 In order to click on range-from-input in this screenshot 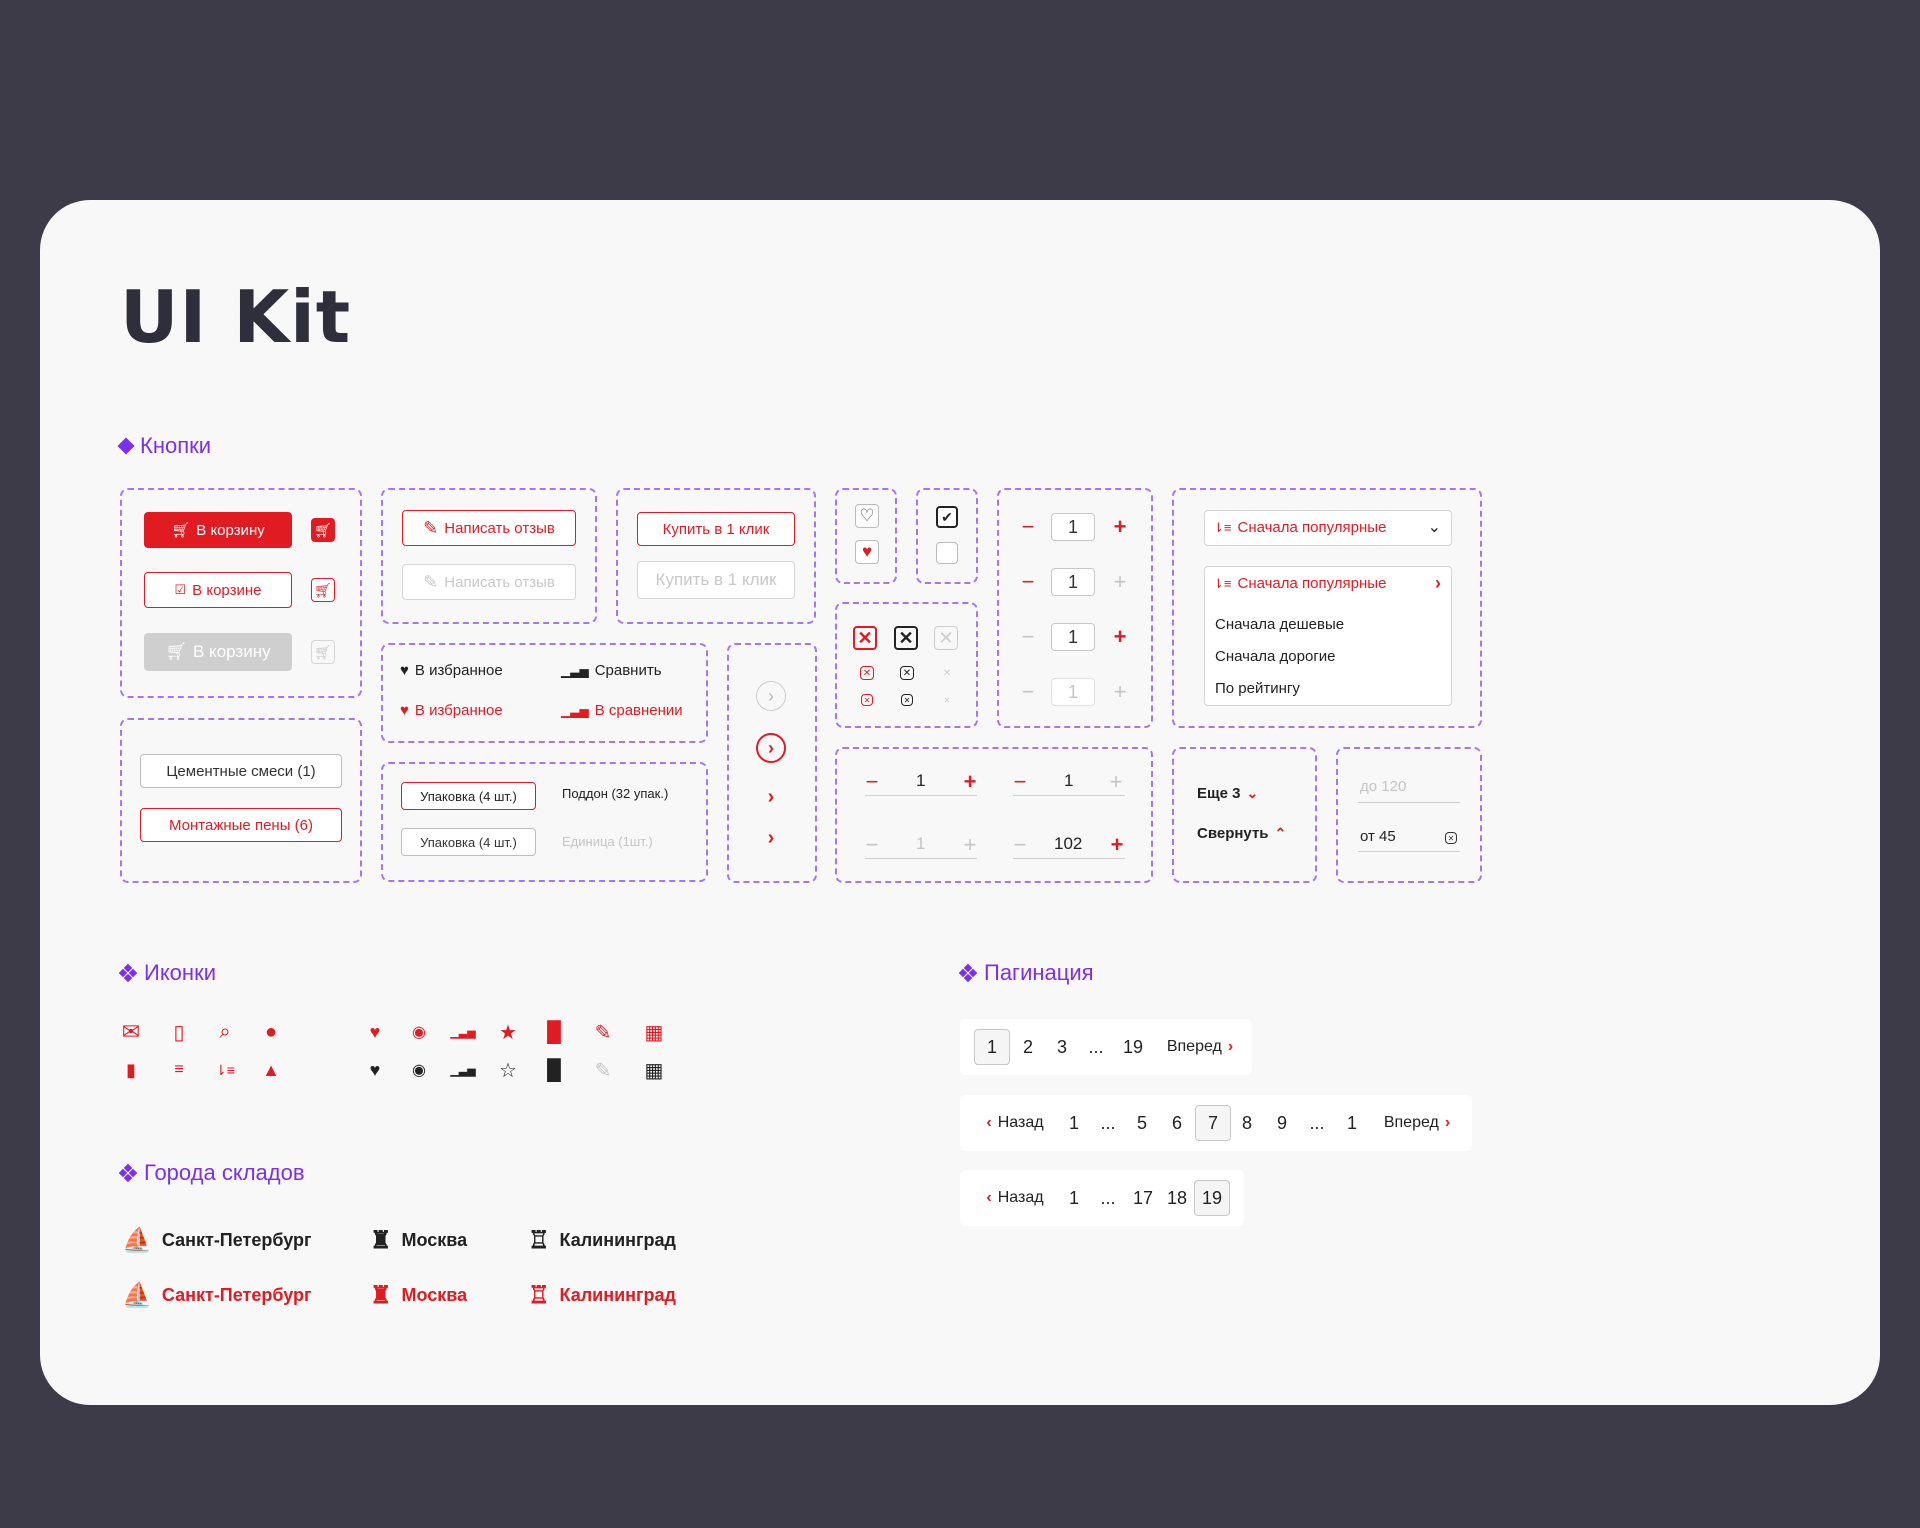, I will do `click(1409, 837)`.